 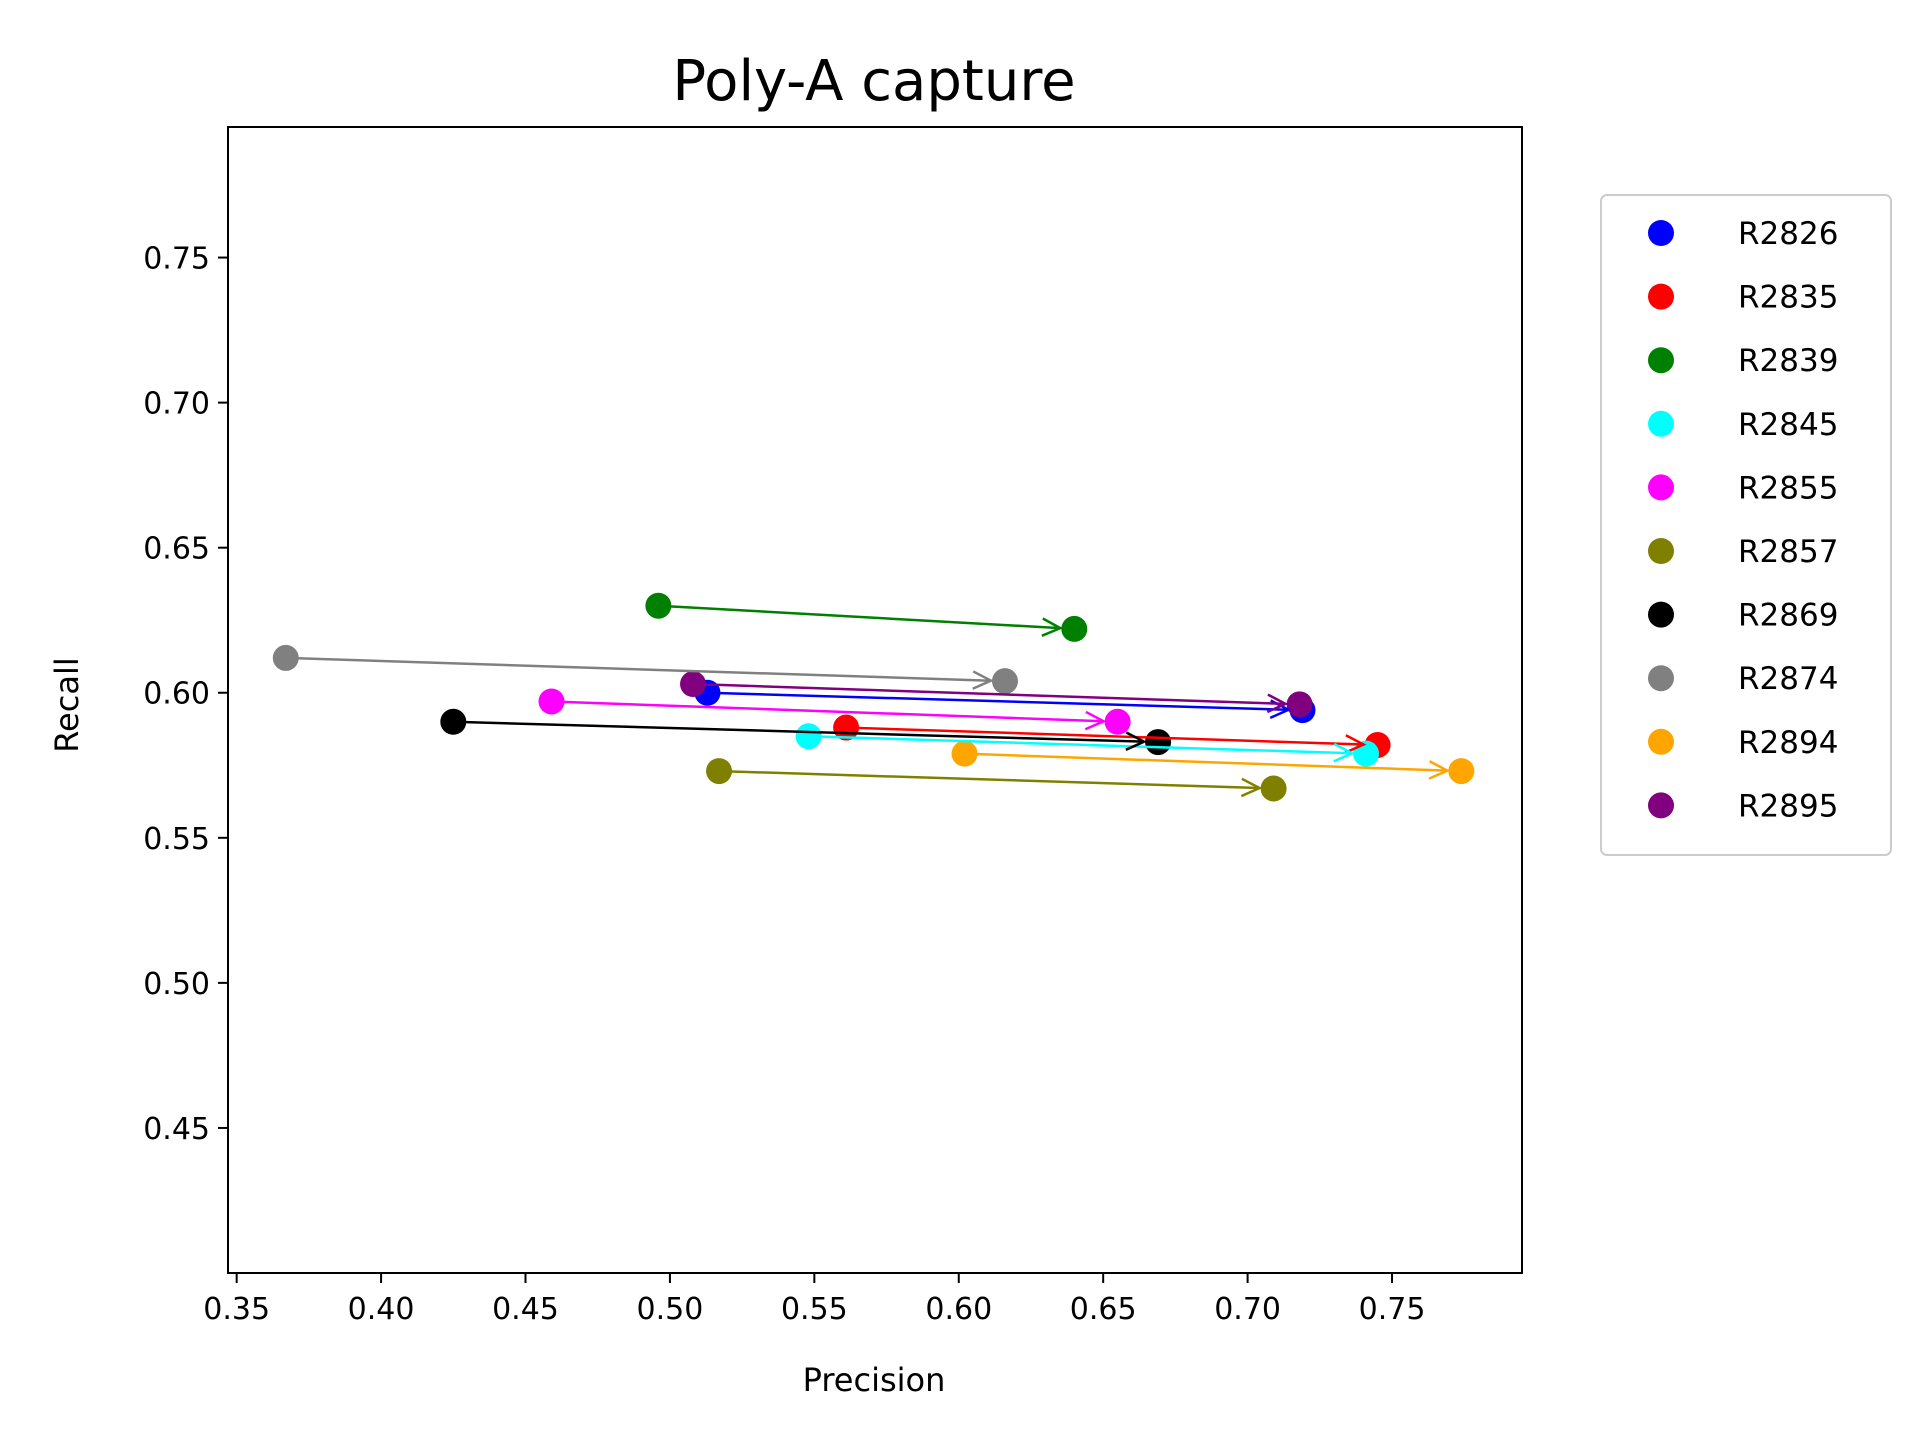 I want to click on legend-item: R2869, so click(x=1743, y=616).